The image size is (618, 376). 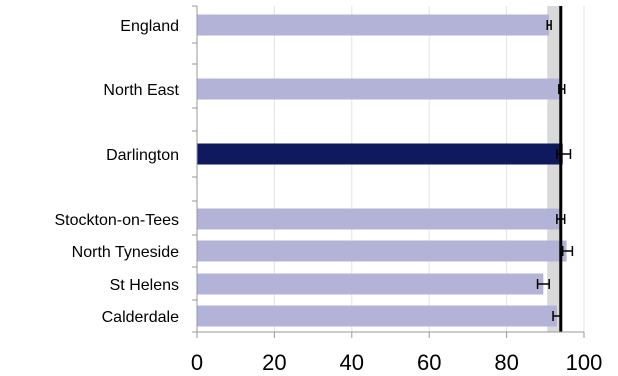 I want to click on x-tick-label-60: 60, so click(x=429, y=362).